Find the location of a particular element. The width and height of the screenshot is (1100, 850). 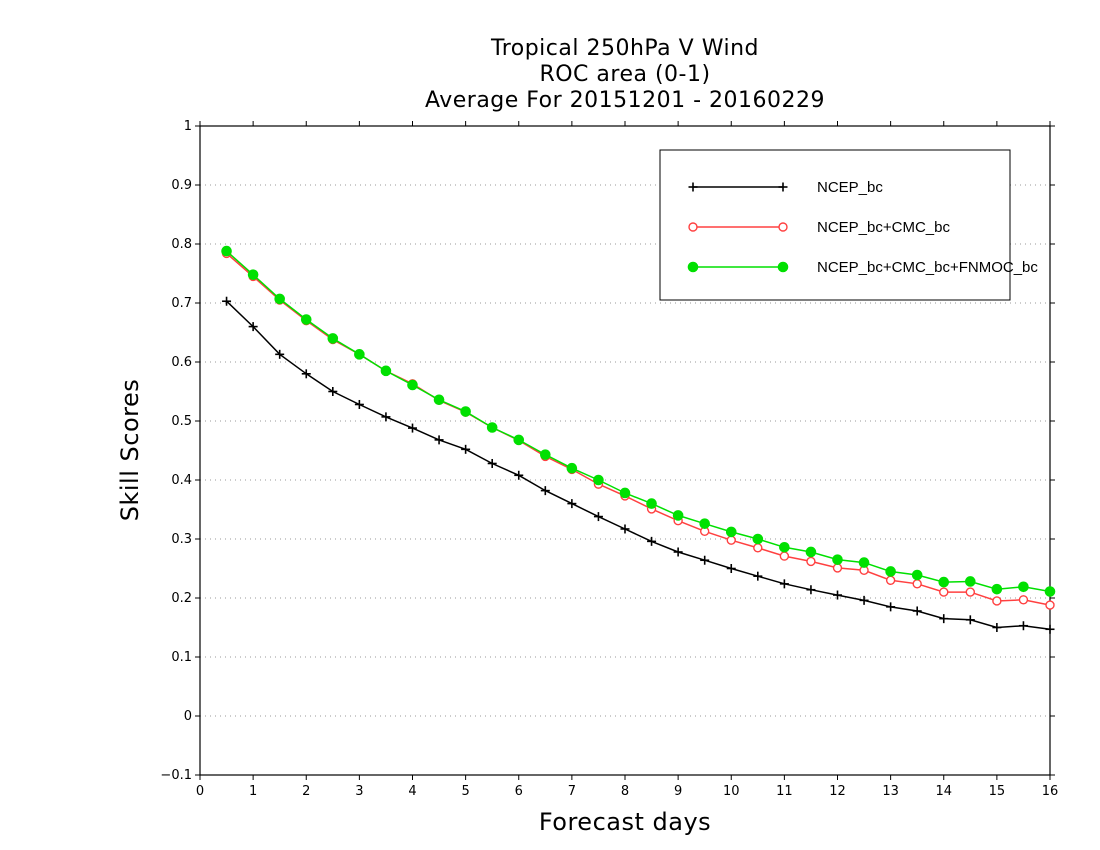

x-tick-label: 15 is located at coordinates (997, 791).